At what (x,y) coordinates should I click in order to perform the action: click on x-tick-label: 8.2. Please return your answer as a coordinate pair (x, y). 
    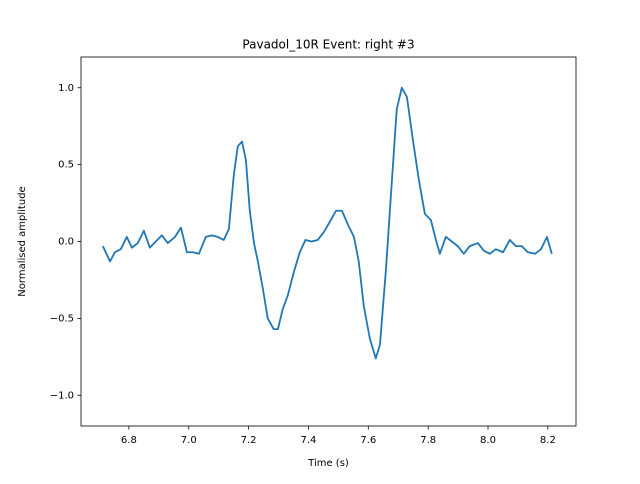
    Looking at the image, I should click on (548, 440).